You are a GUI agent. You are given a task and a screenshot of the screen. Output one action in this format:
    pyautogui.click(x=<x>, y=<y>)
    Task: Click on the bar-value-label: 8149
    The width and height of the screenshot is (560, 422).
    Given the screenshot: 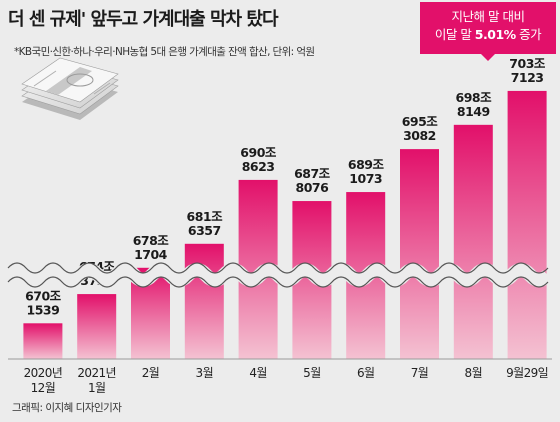 What is the action you would take?
    pyautogui.click(x=473, y=111)
    